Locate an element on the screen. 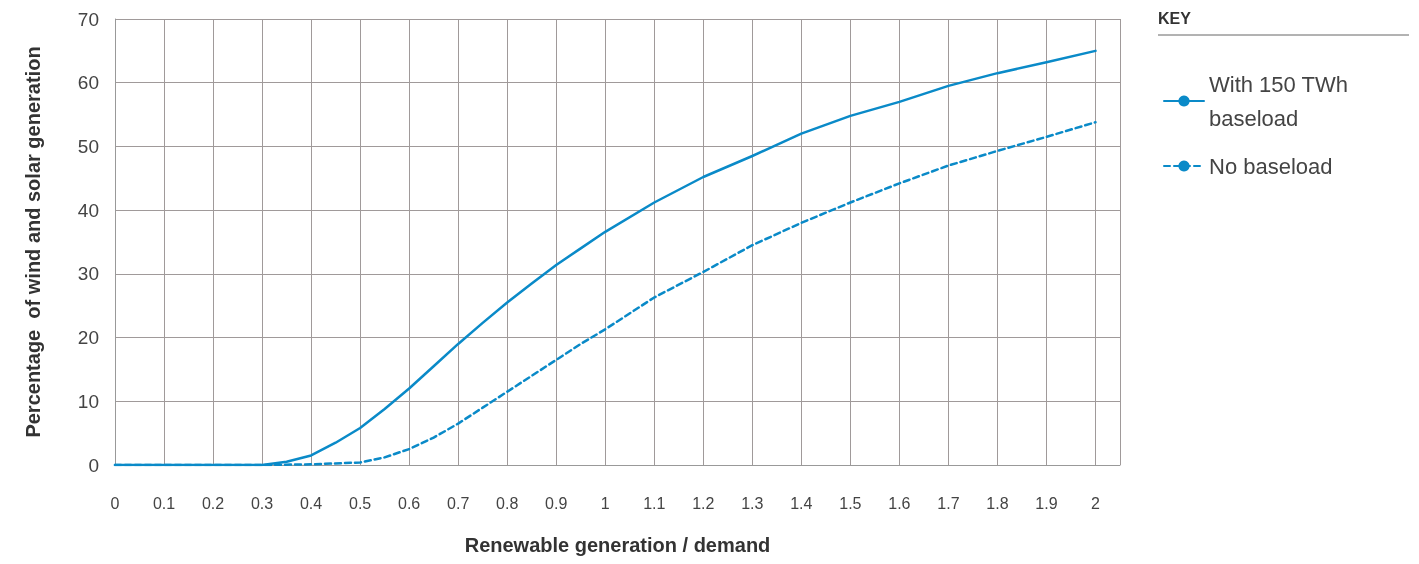  x-tick-label: 0.5 is located at coordinates (360, 503).